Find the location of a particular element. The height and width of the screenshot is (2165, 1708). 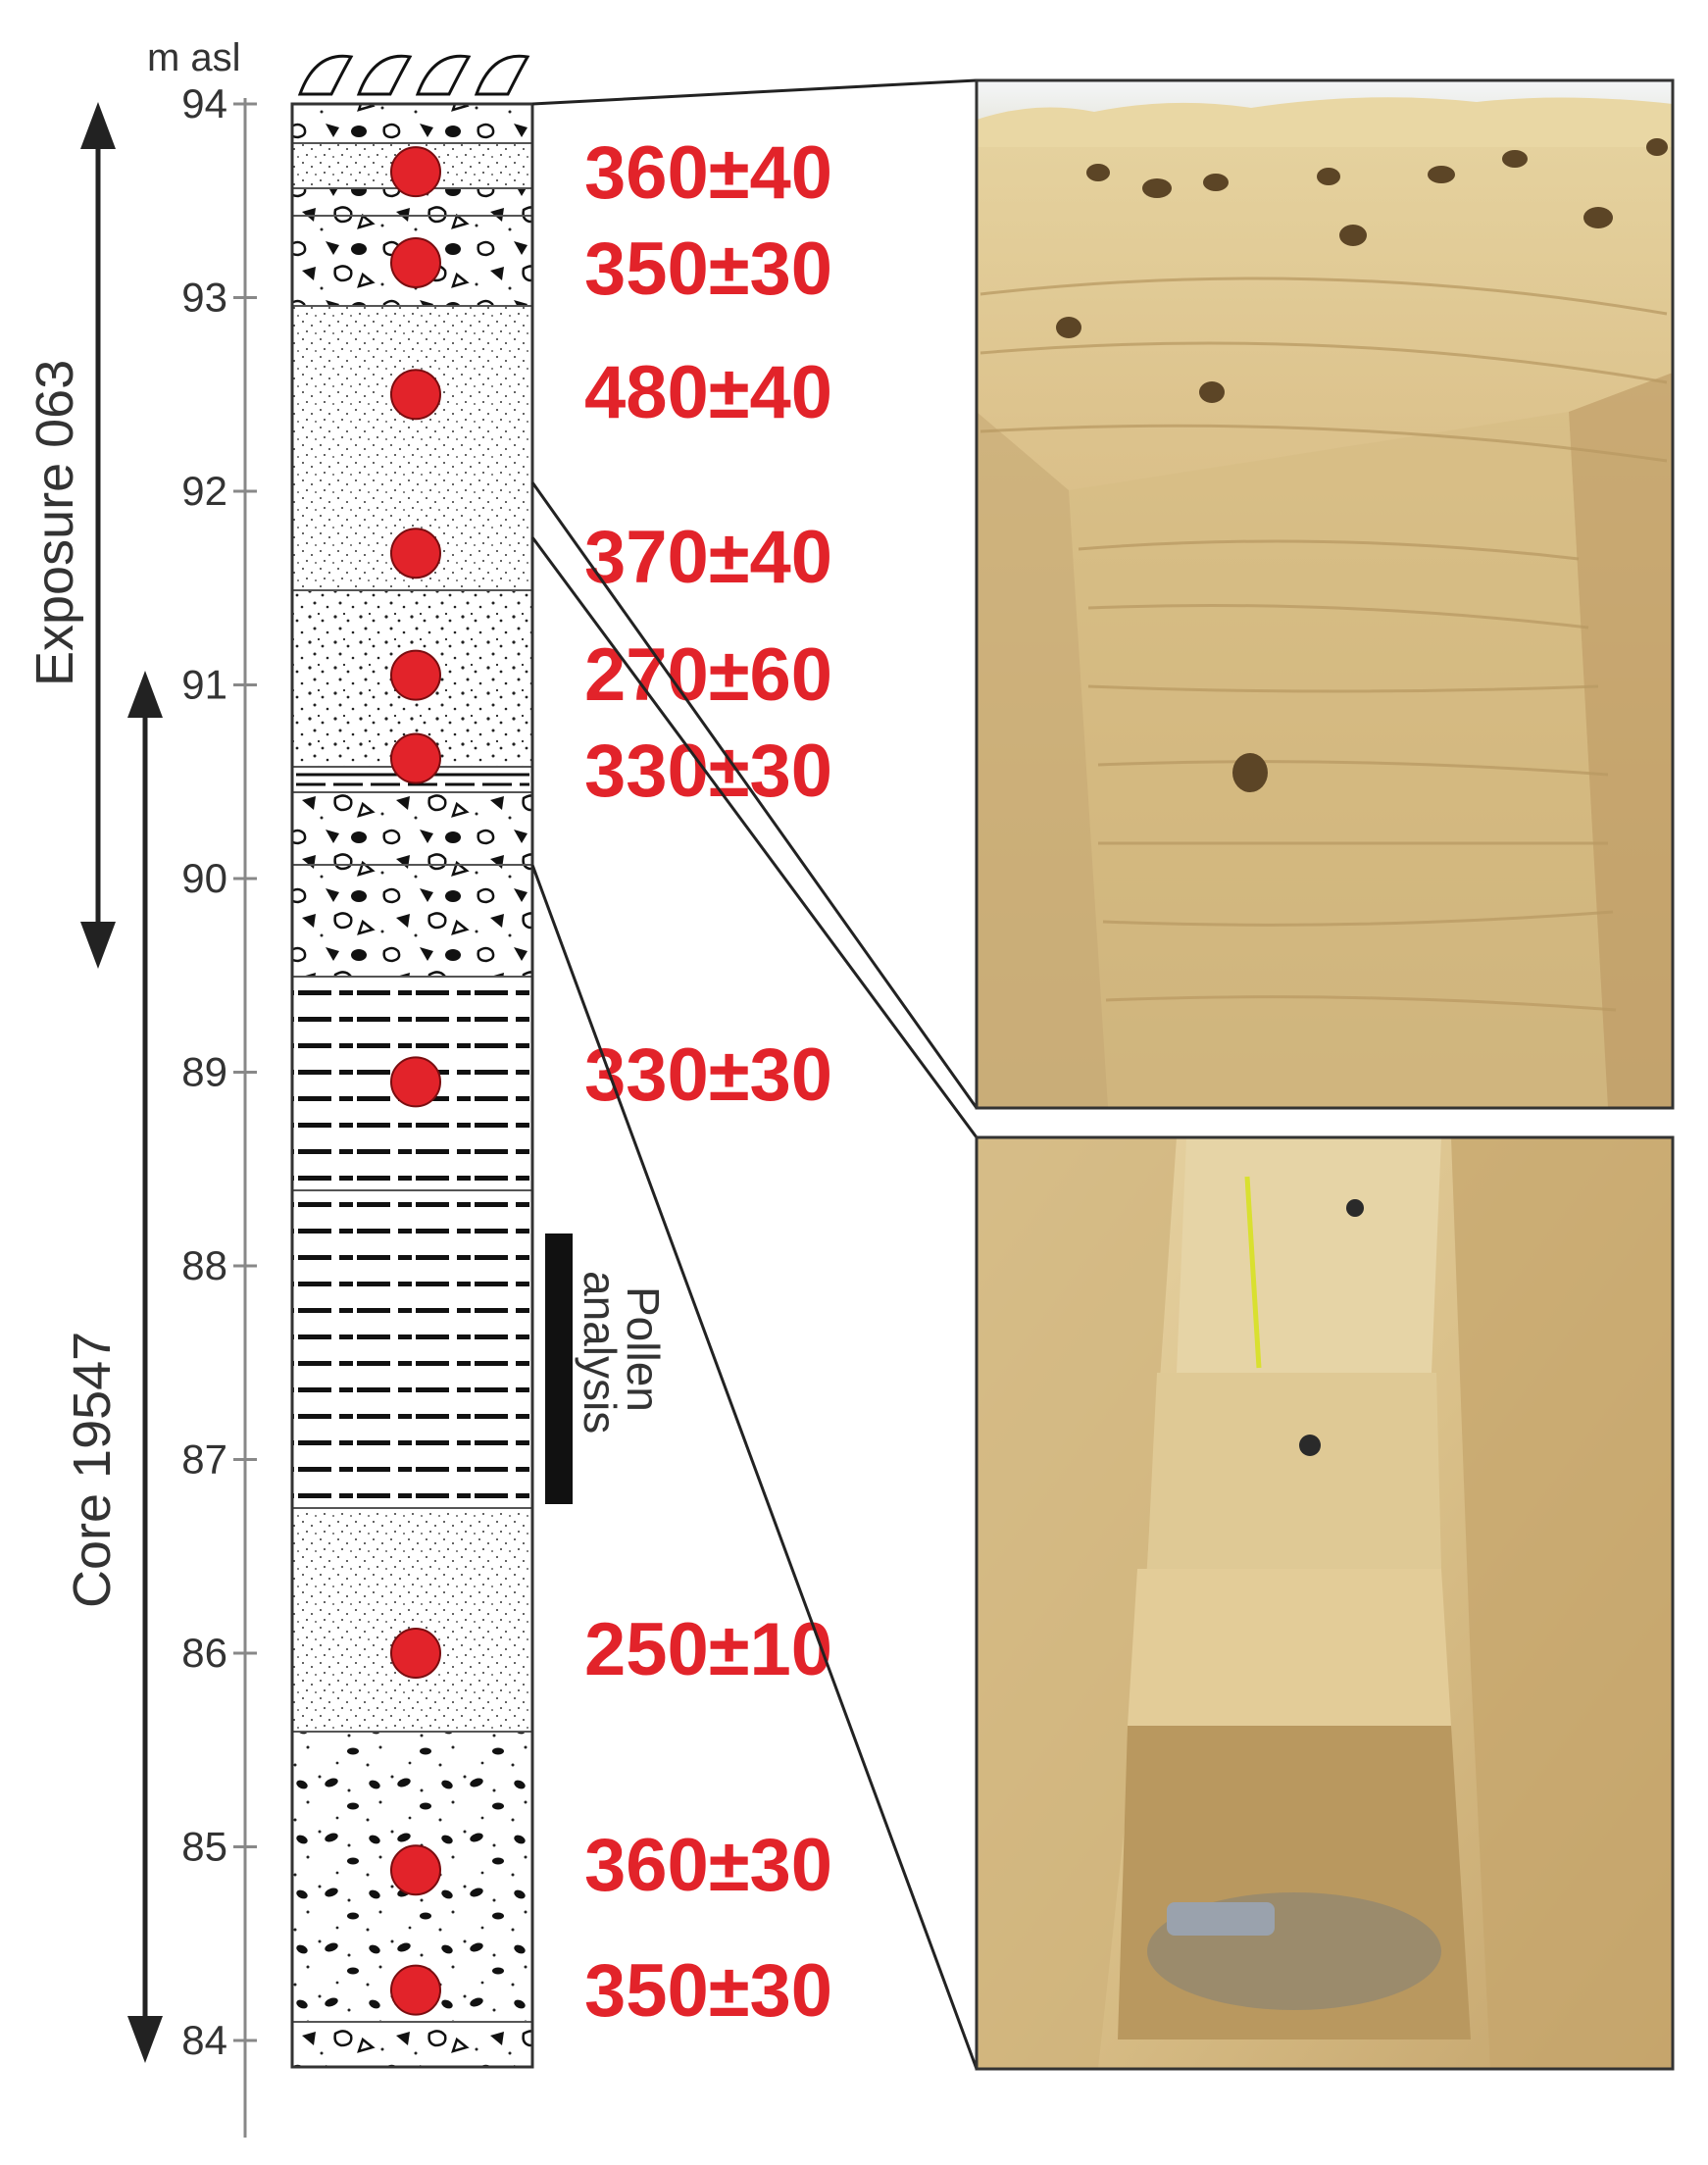

age-label: 250±10 is located at coordinates (708, 1649).